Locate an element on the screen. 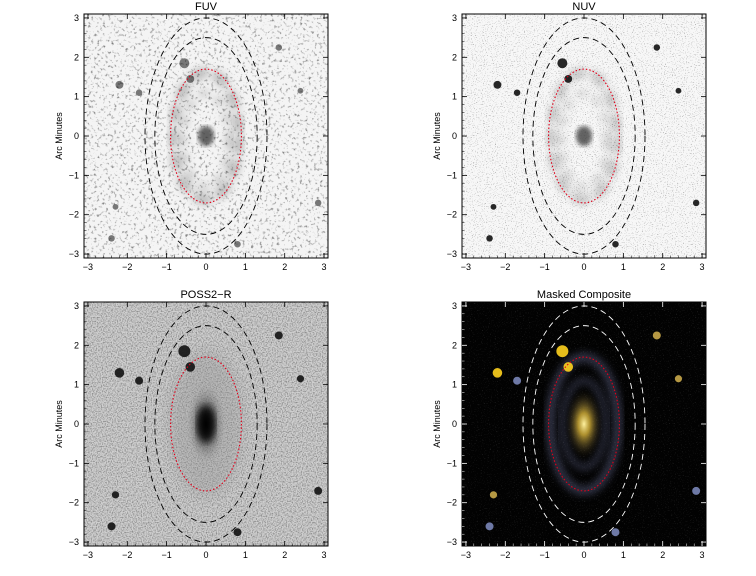 The height and width of the screenshot is (576, 756). panel-poss-image is located at coordinates (206, 424).